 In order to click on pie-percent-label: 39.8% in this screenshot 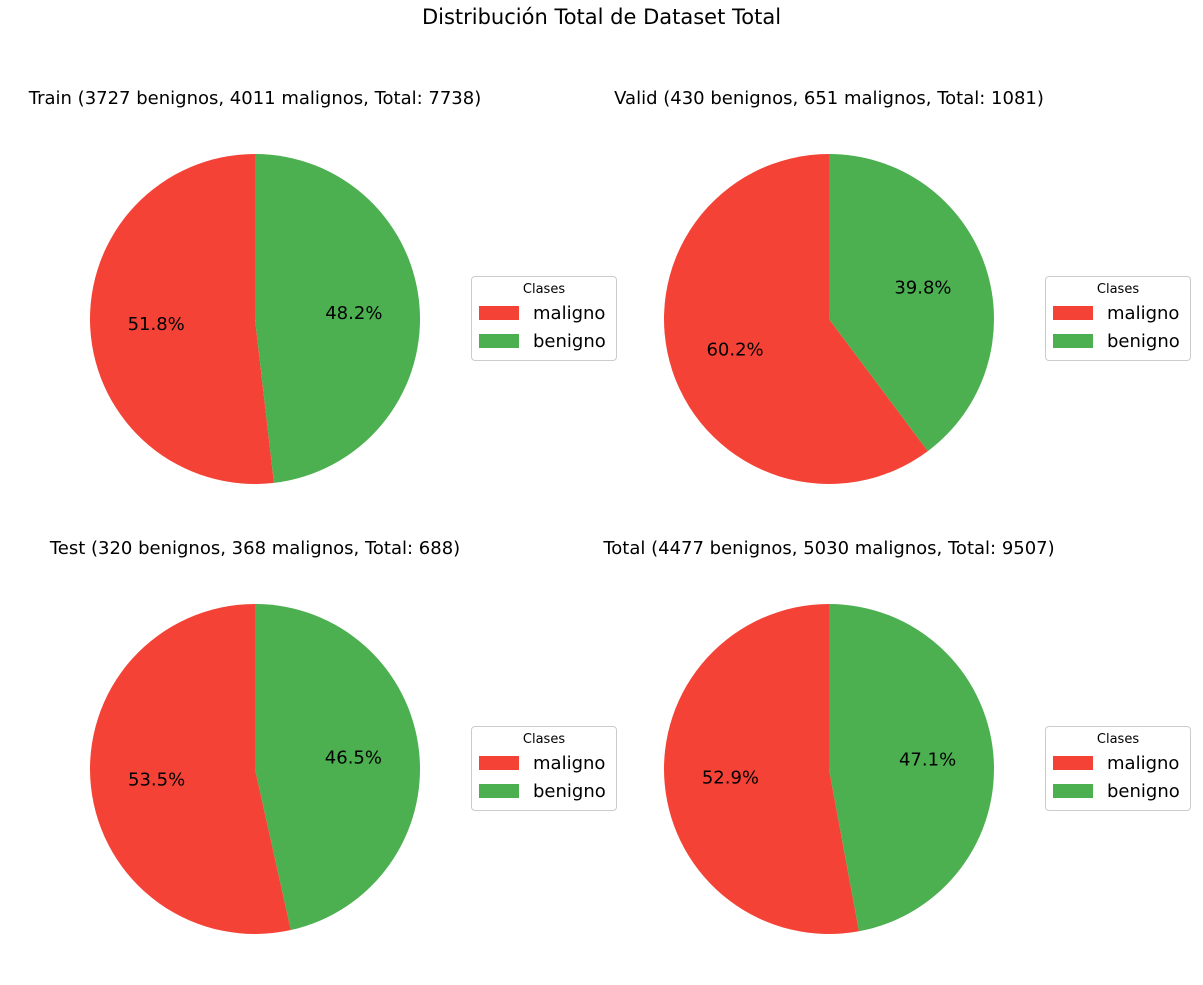, I will do `click(922, 287)`.